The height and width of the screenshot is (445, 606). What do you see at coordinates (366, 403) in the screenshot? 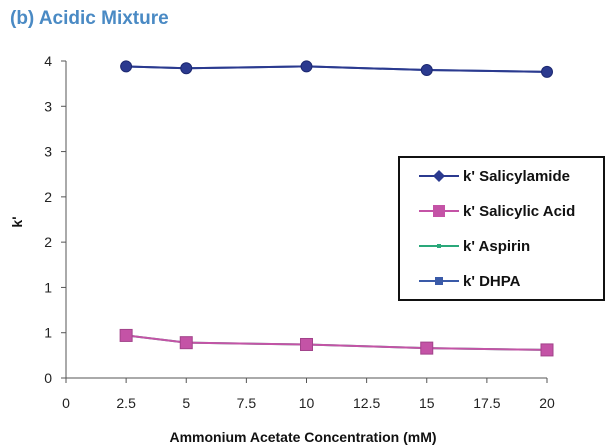
I see `x-tick-label: 12.5` at bounding box center [366, 403].